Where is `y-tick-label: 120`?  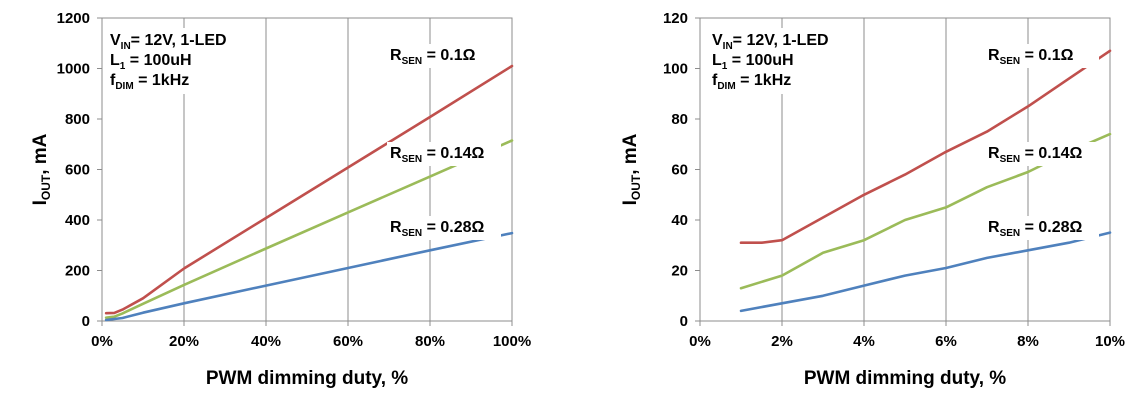 y-tick-label: 120 is located at coordinates (675, 18).